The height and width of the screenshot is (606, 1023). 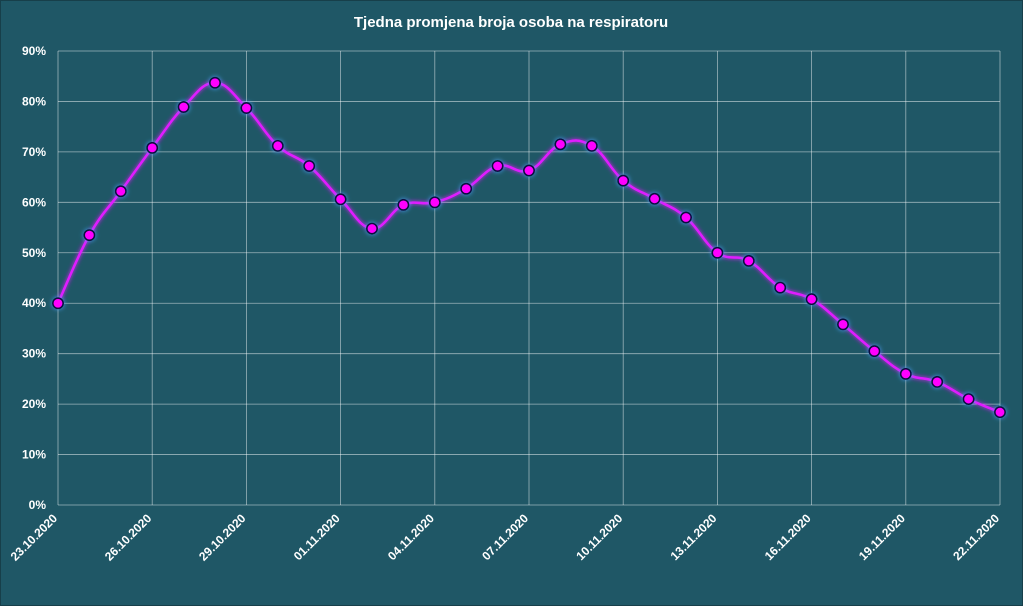 What do you see at coordinates (34, 152) in the screenshot?
I see `y-tick-label: 70%` at bounding box center [34, 152].